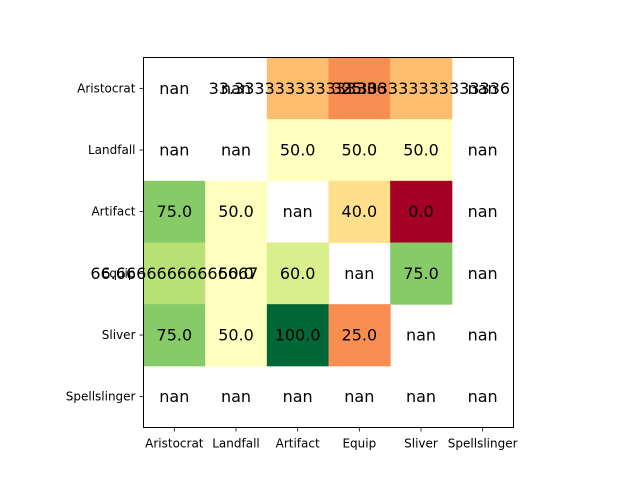  I want to click on cell-label: 60.0, so click(298, 273).